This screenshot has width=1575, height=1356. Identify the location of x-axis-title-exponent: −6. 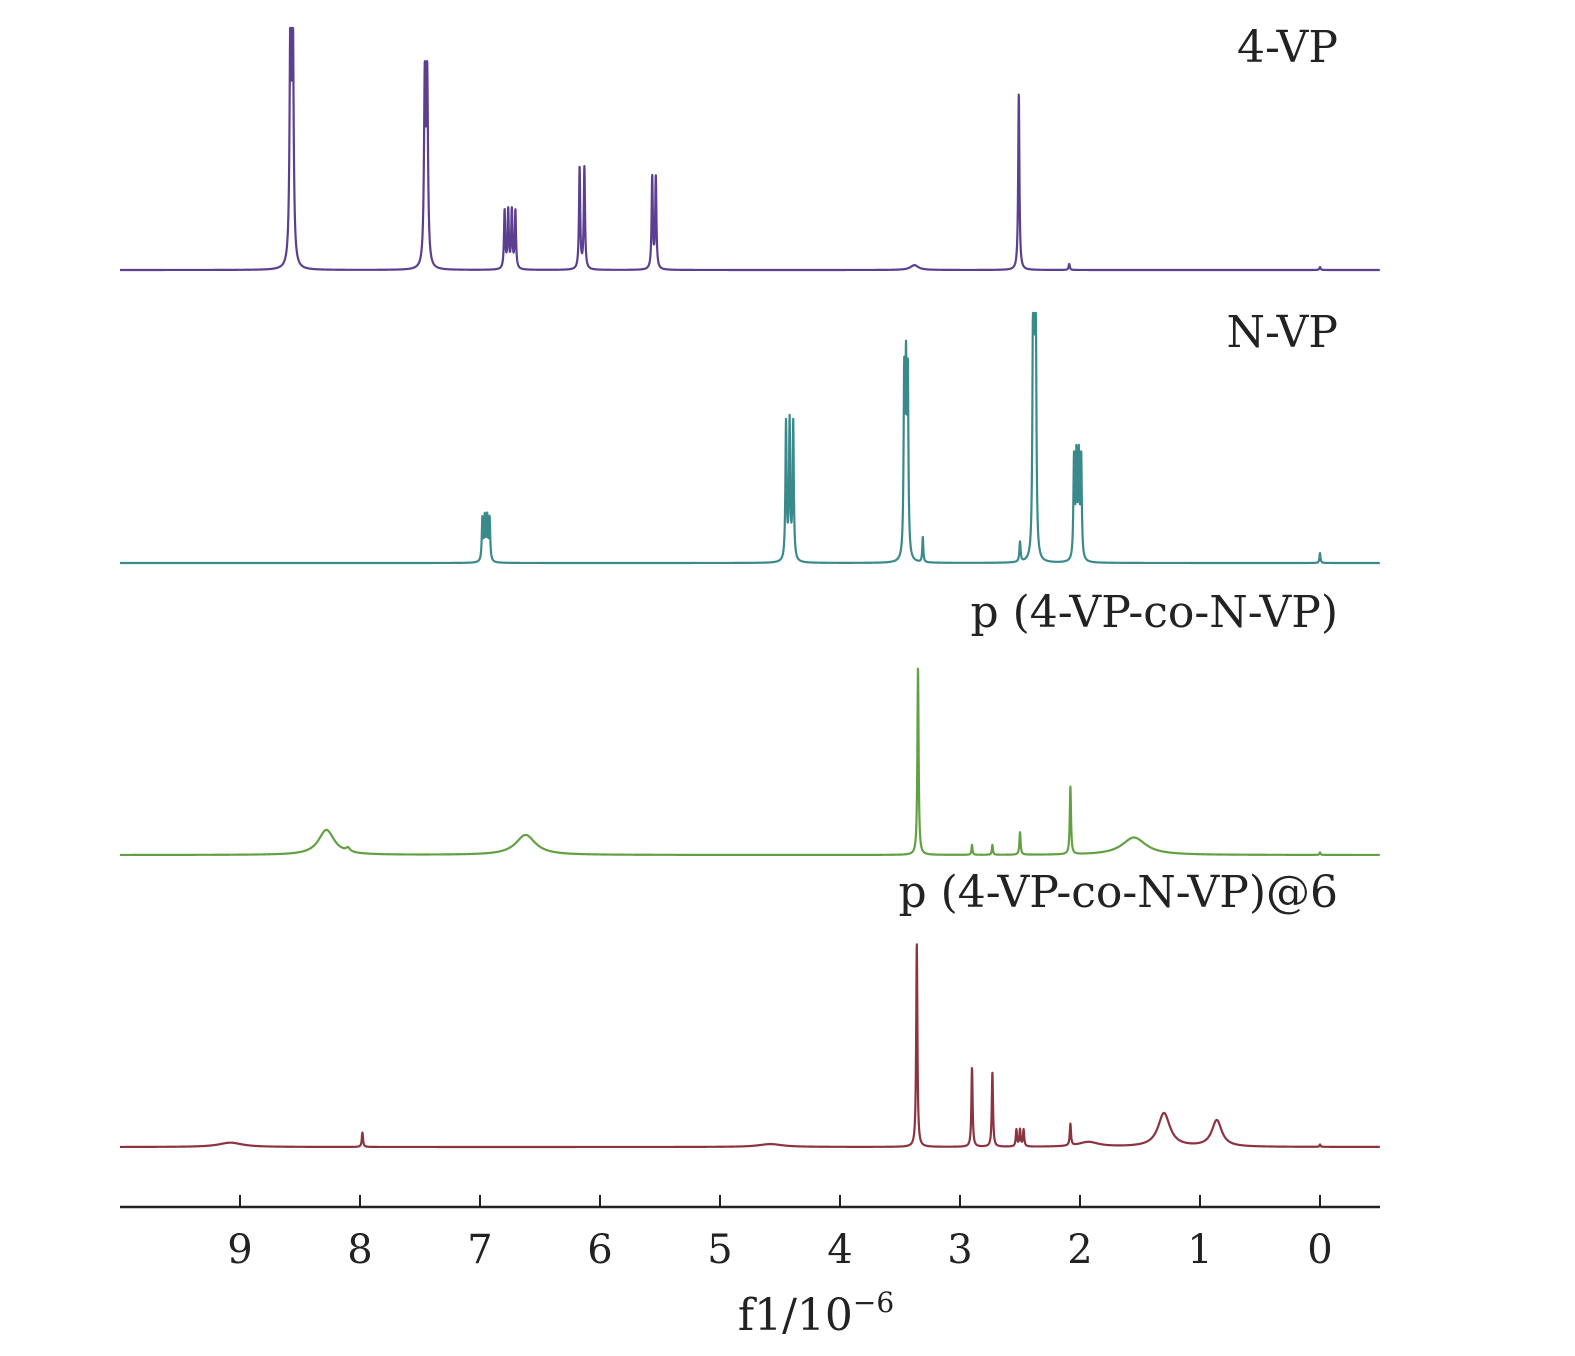
(873, 1302).